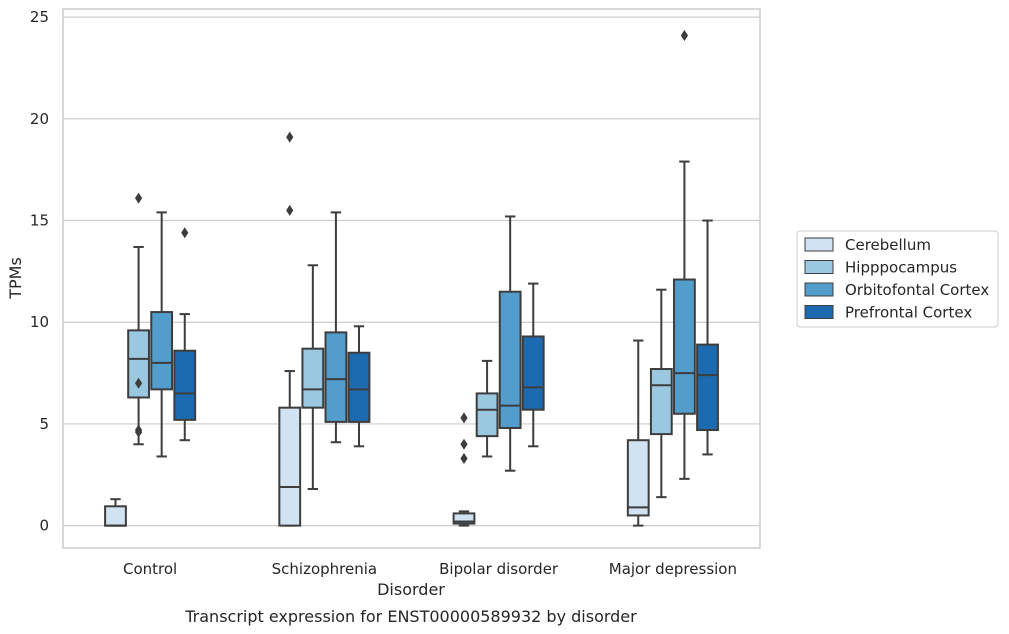 This screenshot has height=634, width=1009. Describe the element at coordinates (150, 569) in the screenshot. I see `x-tick-label: Control` at that location.